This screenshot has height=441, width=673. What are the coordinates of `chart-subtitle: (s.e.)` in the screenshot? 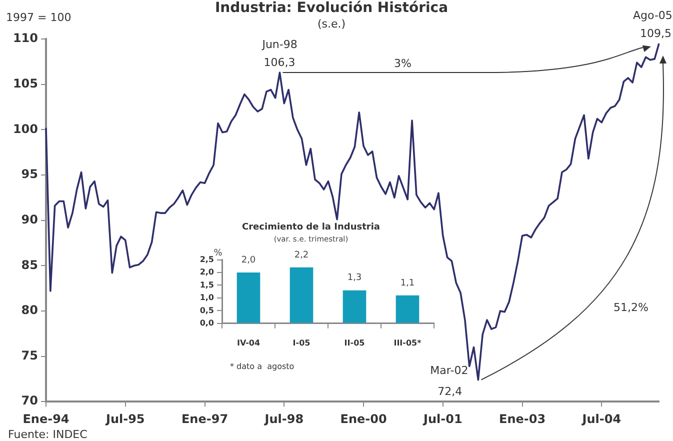 It's located at (331, 23).